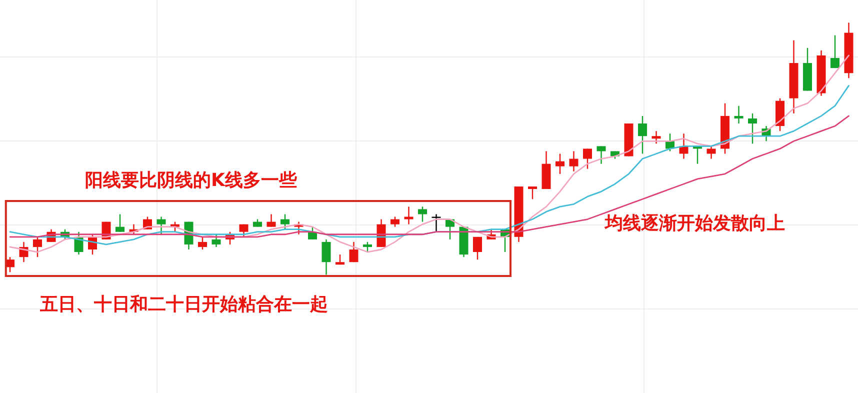  Describe the element at coordinates (694, 223) in the screenshot. I see `annotation: 均线逐渐开始发散向上` at that location.